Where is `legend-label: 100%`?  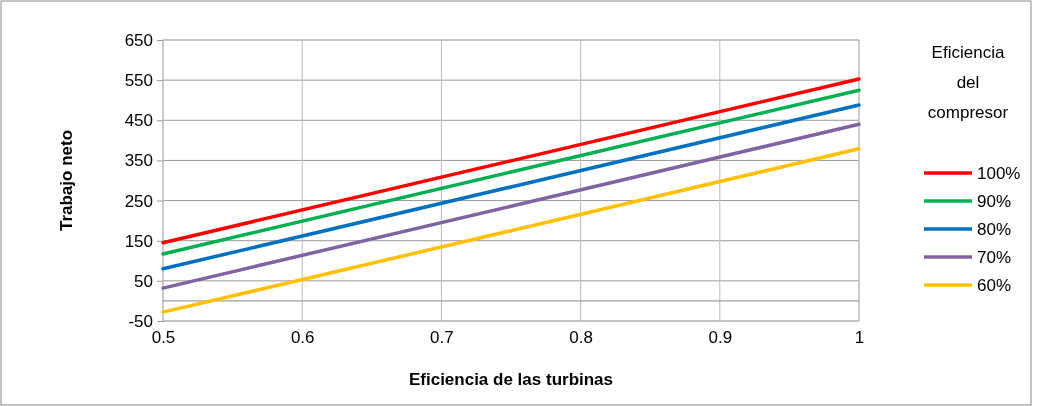 legend-label: 100% is located at coordinates (999, 173).